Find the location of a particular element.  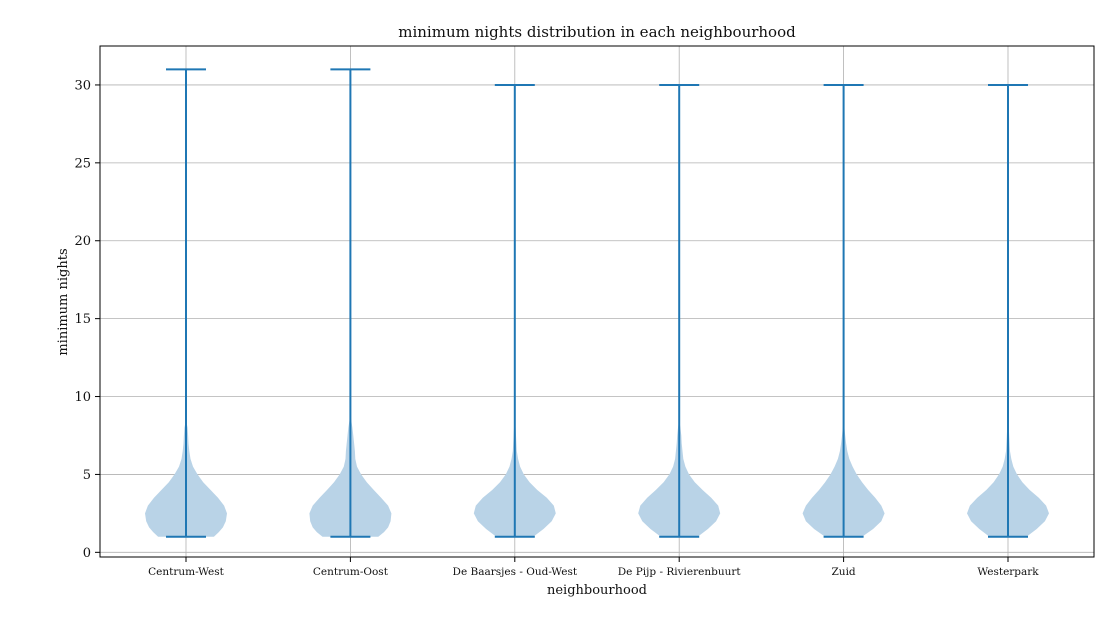

y-tick-label: 30 is located at coordinates (82, 85).